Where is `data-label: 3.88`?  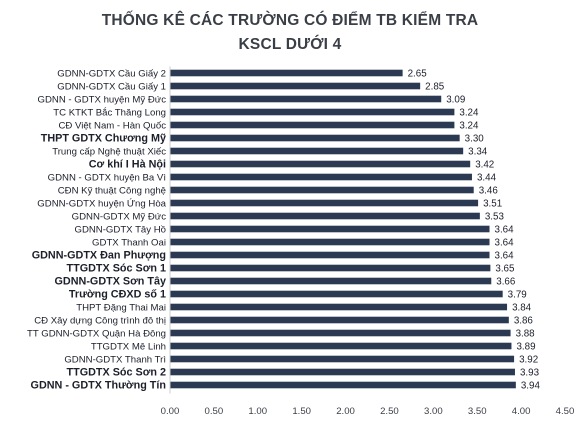
data-label: 3.88 is located at coordinates (526, 334).